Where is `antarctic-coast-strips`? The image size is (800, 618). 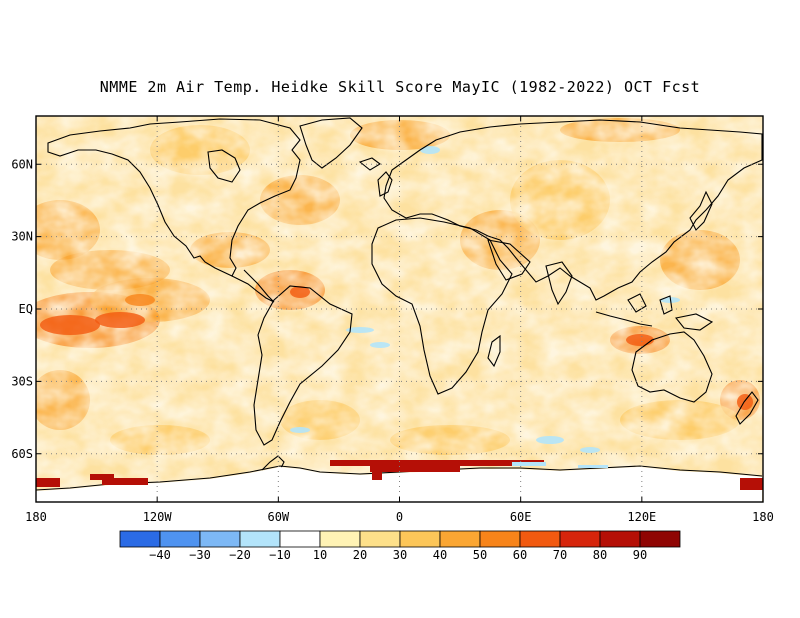
antarctic-coast-strips is located at coordinates (399, 475).